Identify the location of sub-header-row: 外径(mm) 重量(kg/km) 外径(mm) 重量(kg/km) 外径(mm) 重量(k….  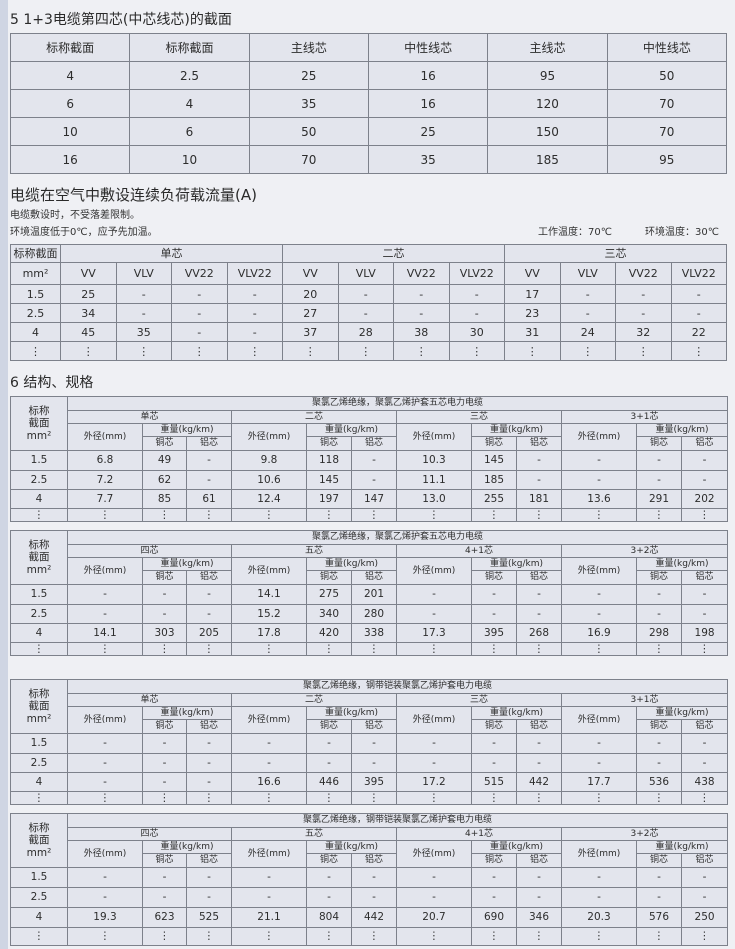
(370, 437).